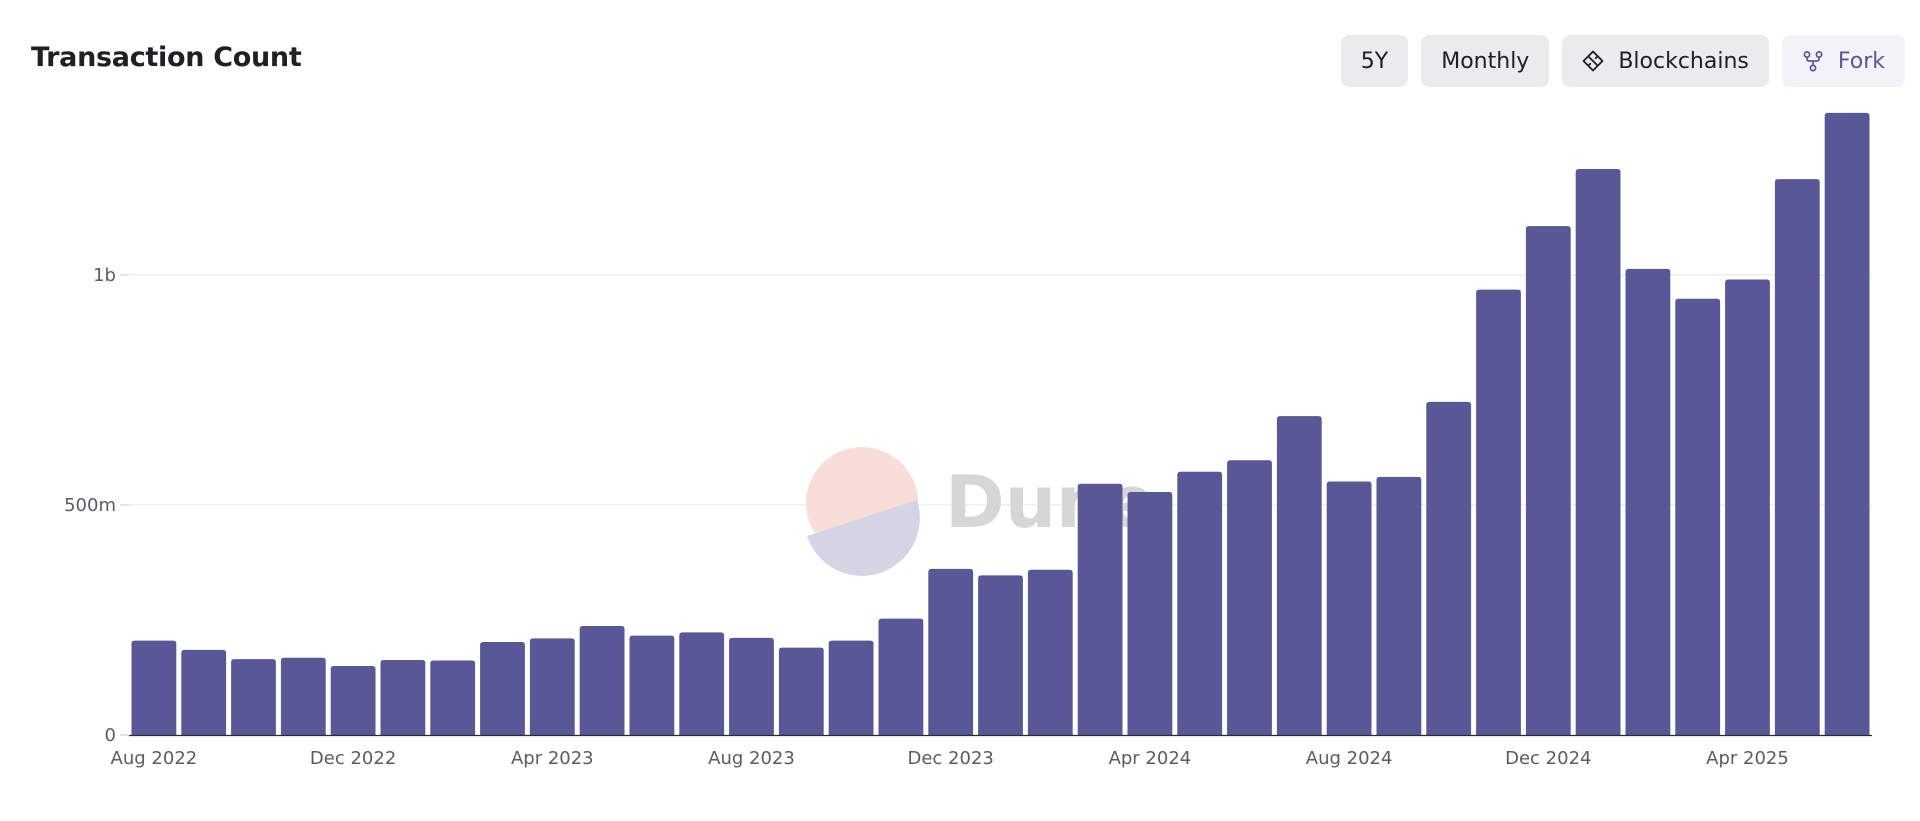 The height and width of the screenshot is (821, 1920). Describe the element at coordinates (204, 692) in the screenshot. I see `bar-sep-2022` at that location.